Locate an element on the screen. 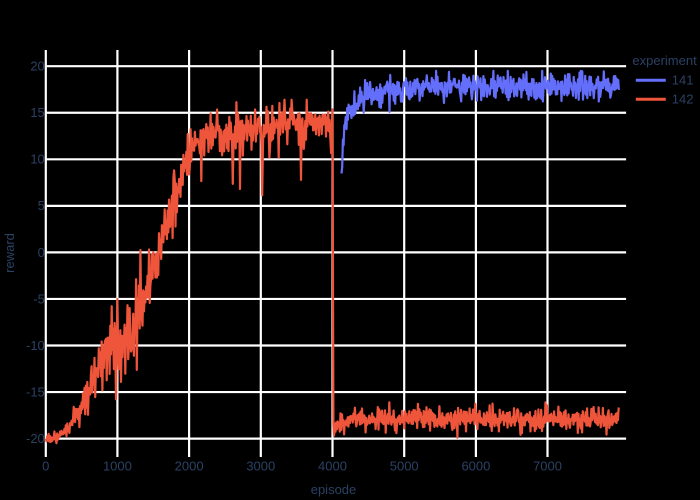 The height and width of the screenshot is (500, 700). svg-text: -20 is located at coordinates (35, 438).